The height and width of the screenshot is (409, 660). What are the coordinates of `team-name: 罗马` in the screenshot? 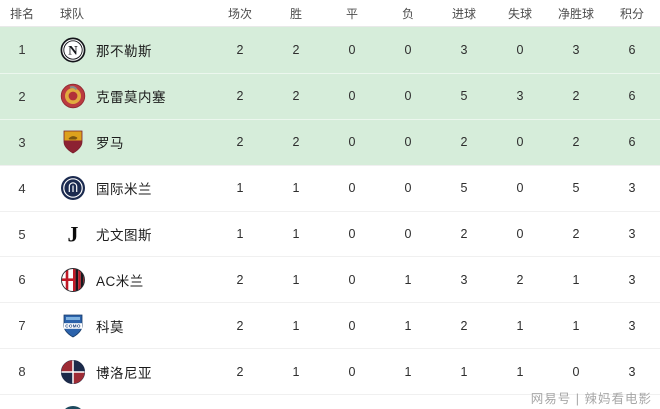 It's located at (110, 144).